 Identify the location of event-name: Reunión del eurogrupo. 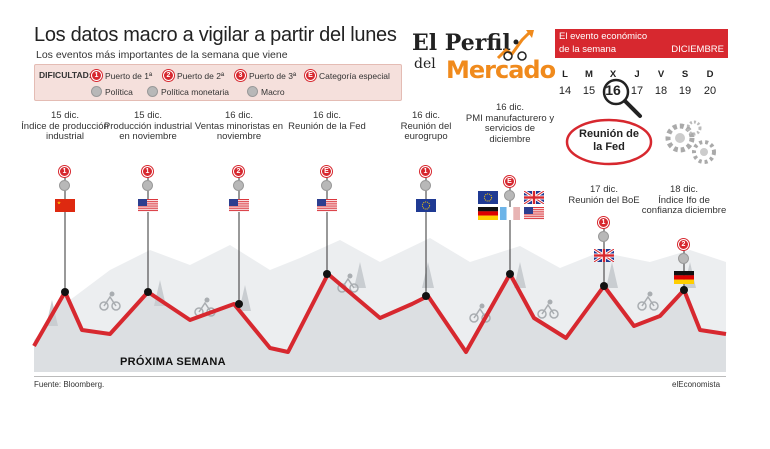
(426, 131).